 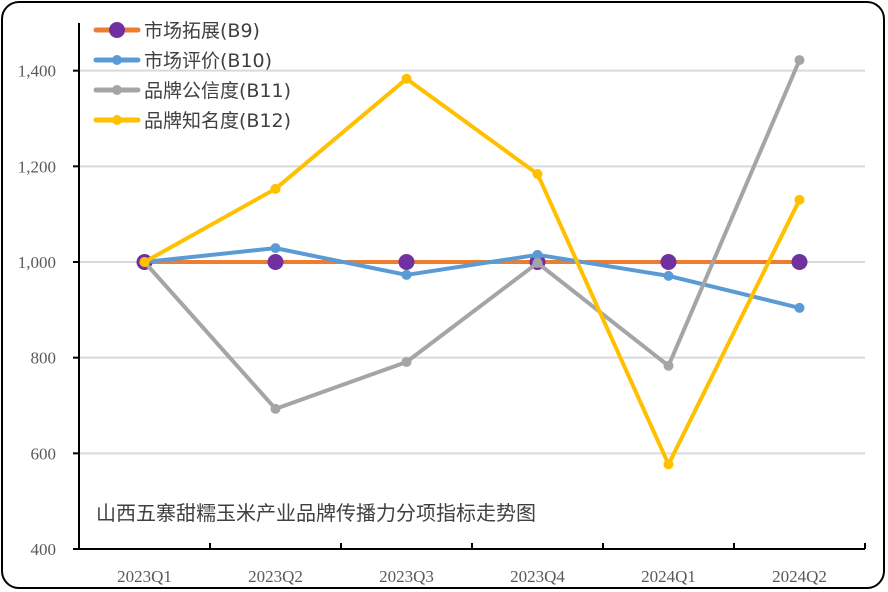 I want to click on y-tick-label: 1,000, so click(x=37, y=262).